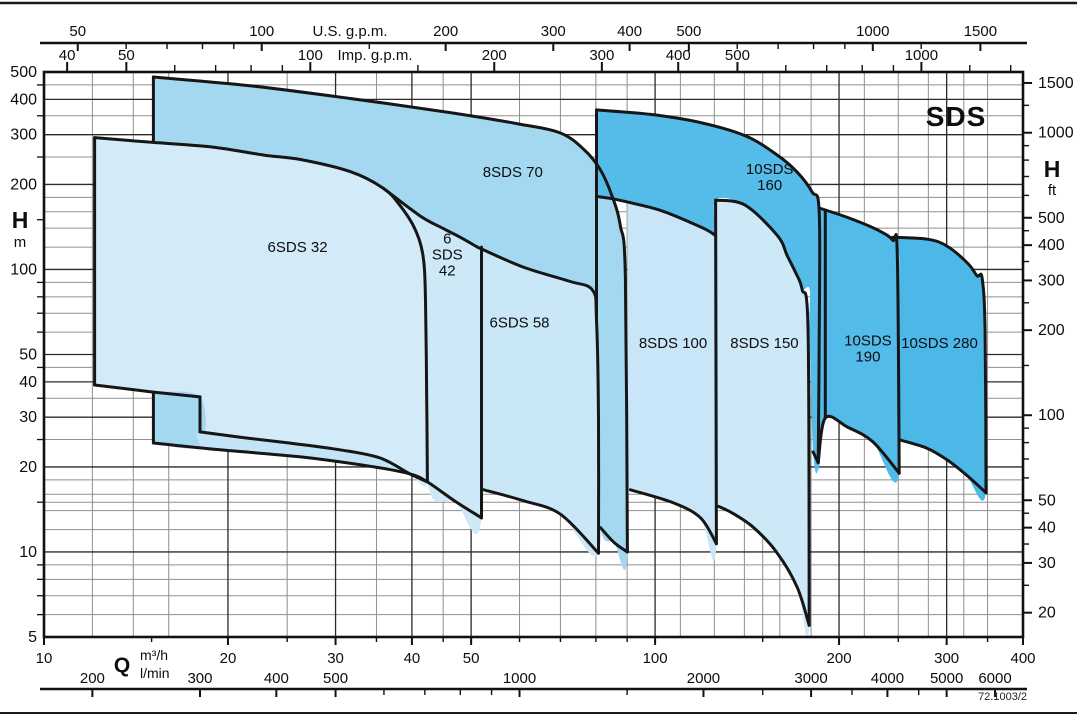 This screenshot has height=718, width=1077. What do you see at coordinates (939, 343) in the screenshot?
I see `envelope-label-10sds-280: 10SDS 280` at bounding box center [939, 343].